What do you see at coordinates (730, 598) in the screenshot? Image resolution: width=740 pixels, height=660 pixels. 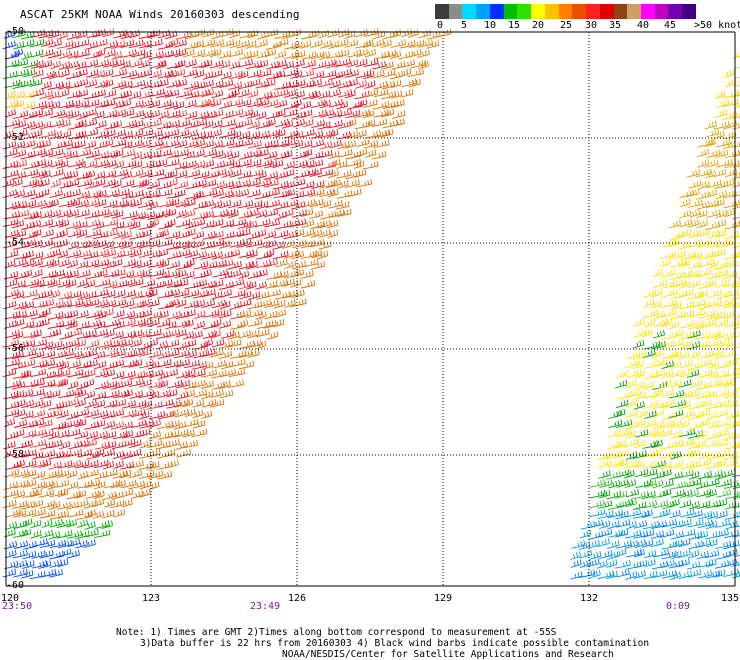 I see `longitude-label: 135` at bounding box center [730, 598].